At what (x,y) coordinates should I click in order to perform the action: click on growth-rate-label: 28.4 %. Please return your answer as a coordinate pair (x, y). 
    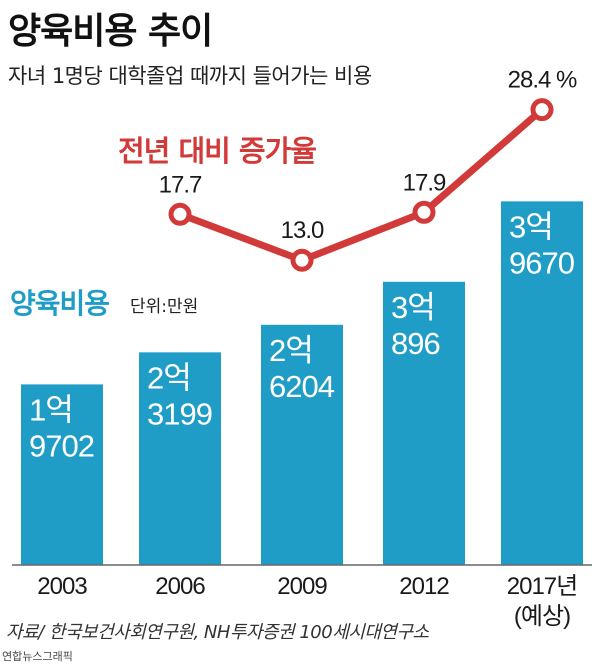
    Looking at the image, I should click on (542, 80).